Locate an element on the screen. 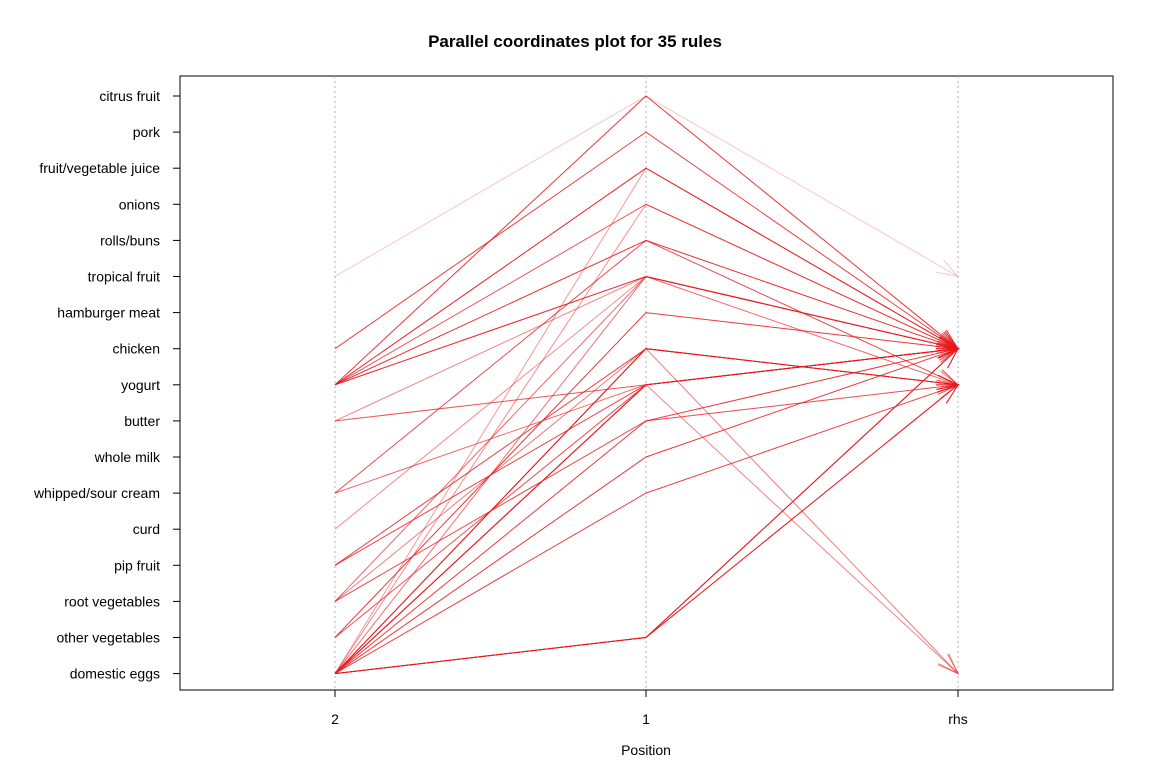 This screenshot has height=768, width=1152. x-axis-label: Position is located at coordinates (646, 750).